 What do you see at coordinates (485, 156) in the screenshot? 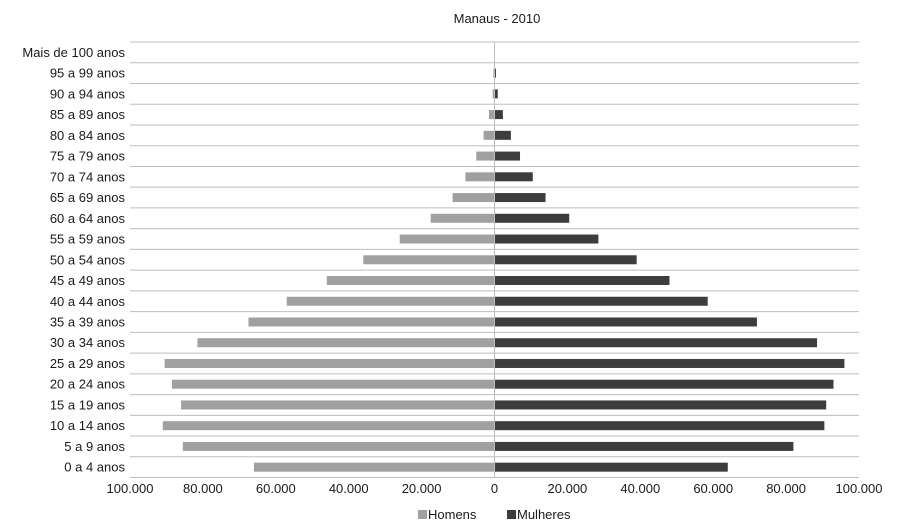
I see `bar-homens-75-a-79-anos` at bounding box center [485, 156].